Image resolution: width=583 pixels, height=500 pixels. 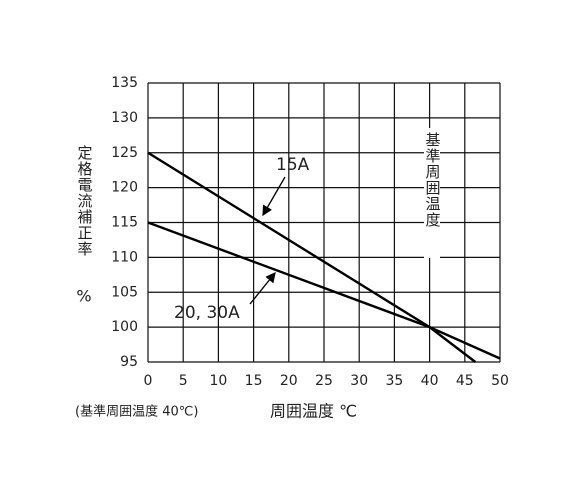 What do you see at coordinates (124, 188) in the screenshot?
I see `y-tick-label: 120` at bounding box center [124, 188].